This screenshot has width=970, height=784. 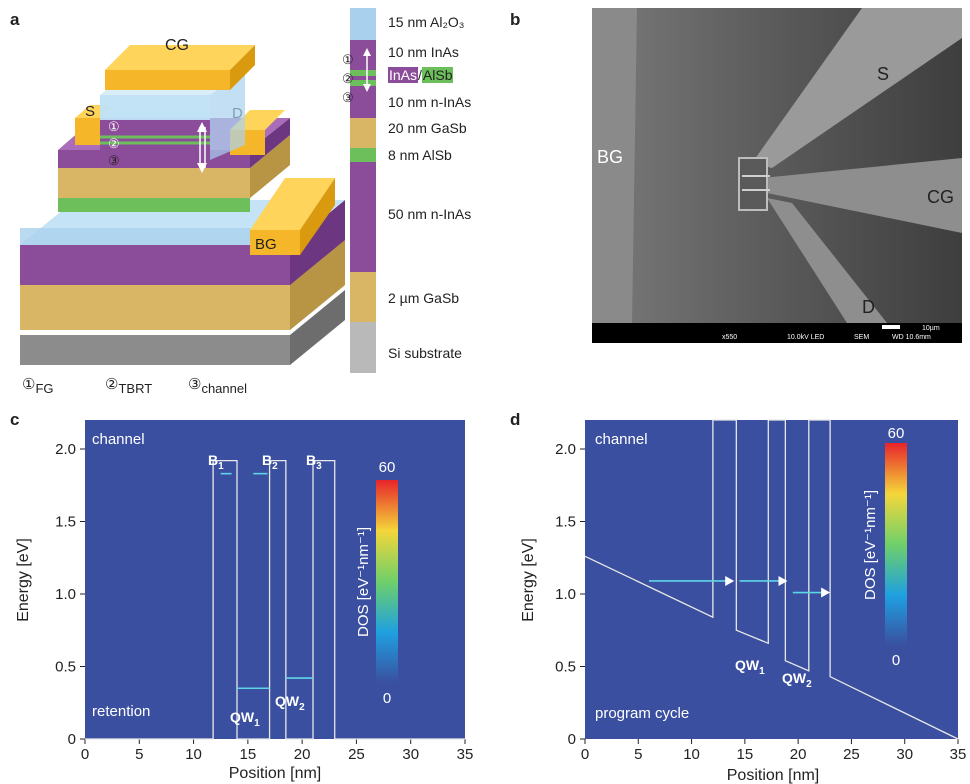 I want to click on plot-c-channel-label: channel, so click(x=118, y=439).